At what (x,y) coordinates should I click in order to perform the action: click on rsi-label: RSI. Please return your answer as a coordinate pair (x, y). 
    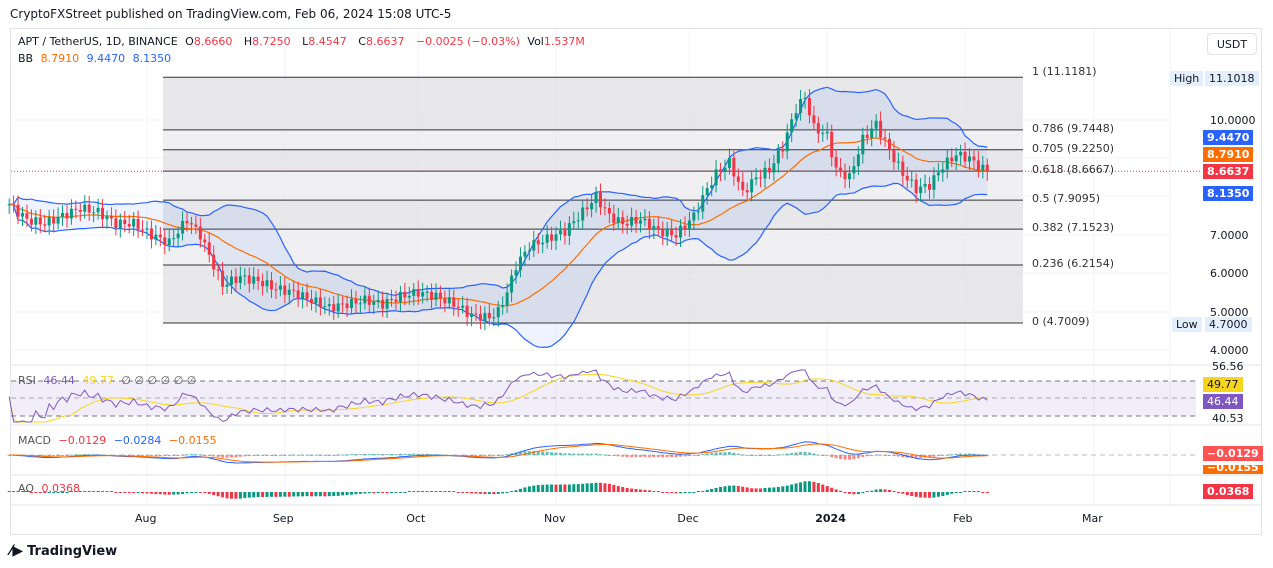
    Looking at the image, I should click on (27, 380).